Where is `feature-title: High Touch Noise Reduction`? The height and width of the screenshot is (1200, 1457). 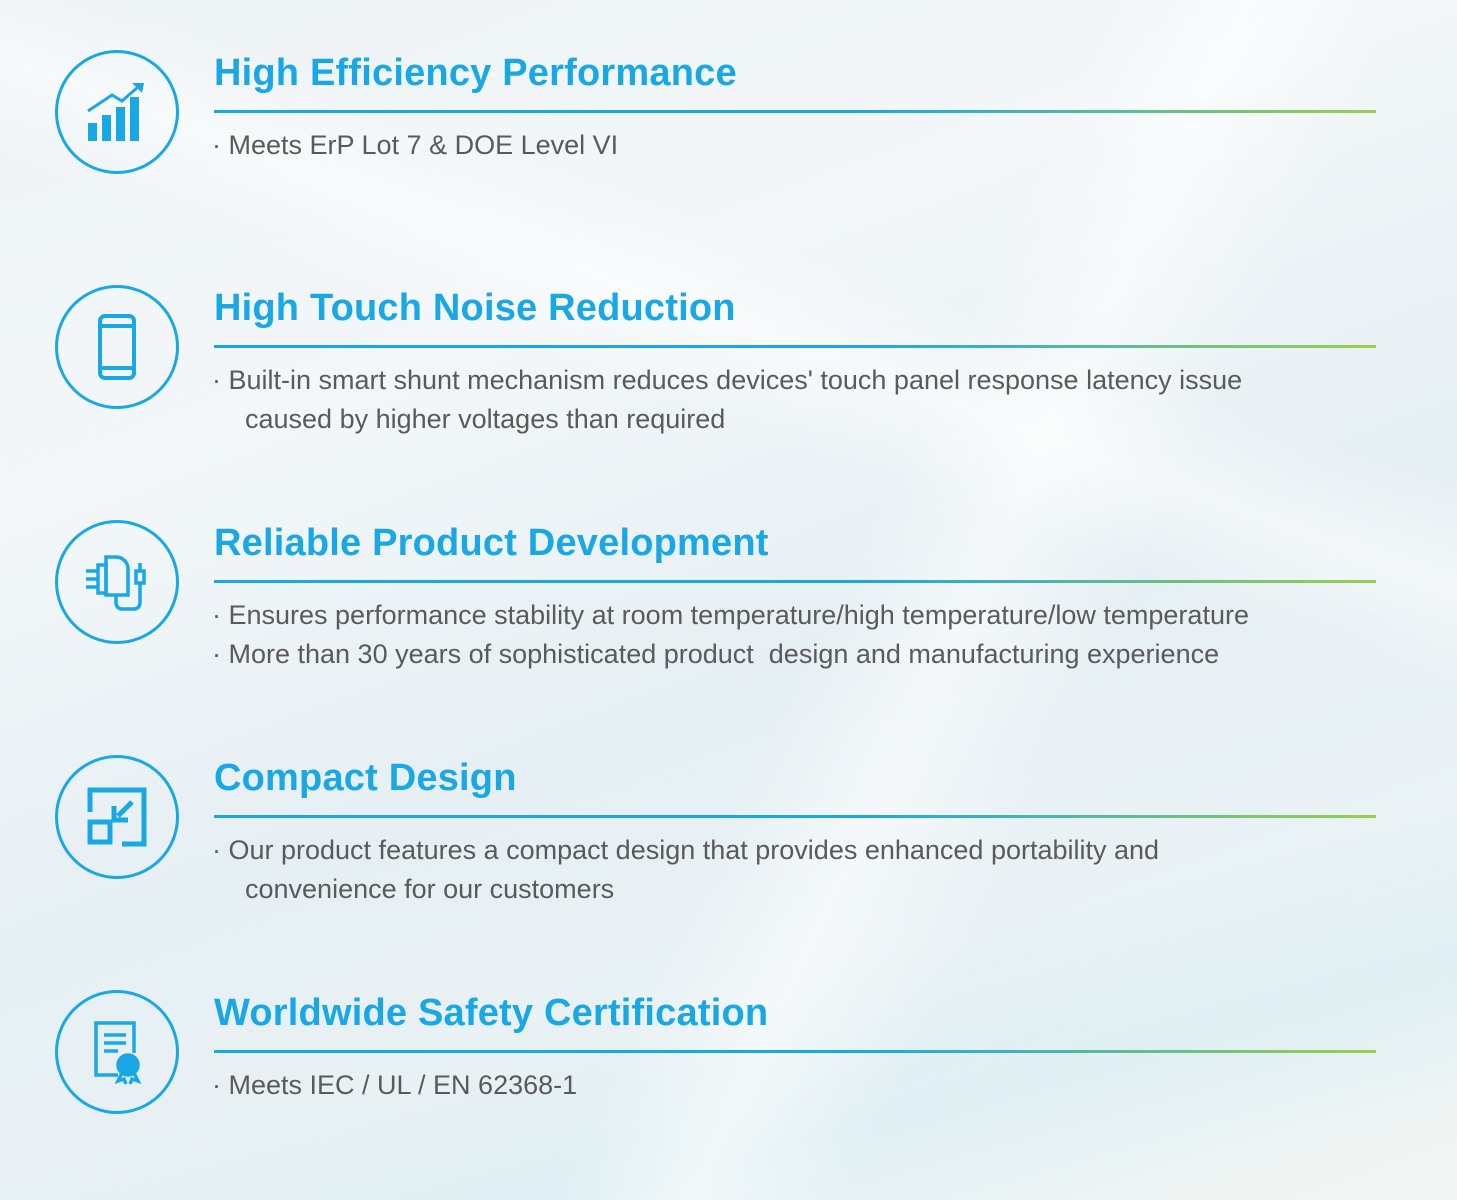 feature-title: High Touch Noise Reduction is located at coordinates (475, 308).